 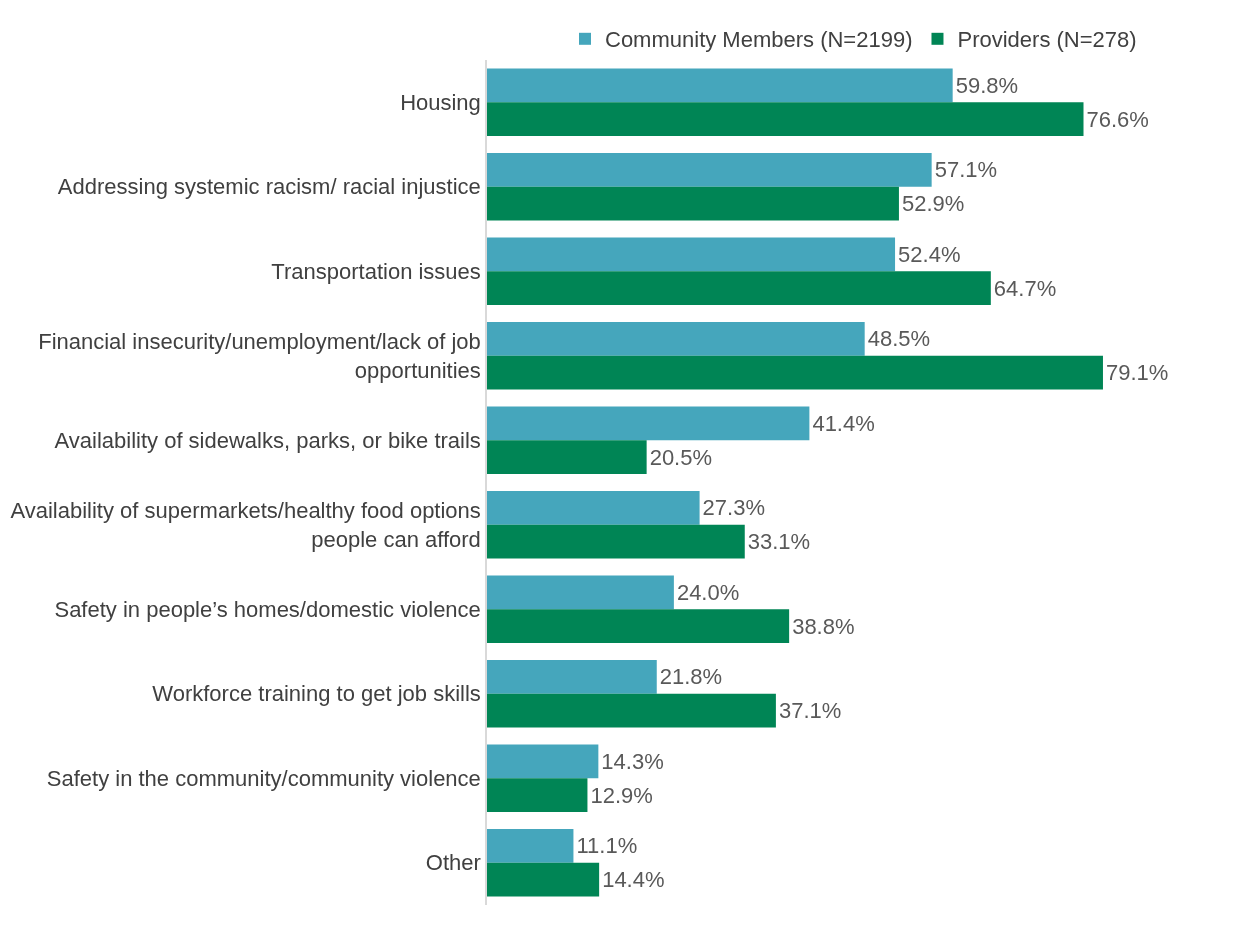 I want to click on legend-label: Community Members (N=2199), so click(x=759, y=40).